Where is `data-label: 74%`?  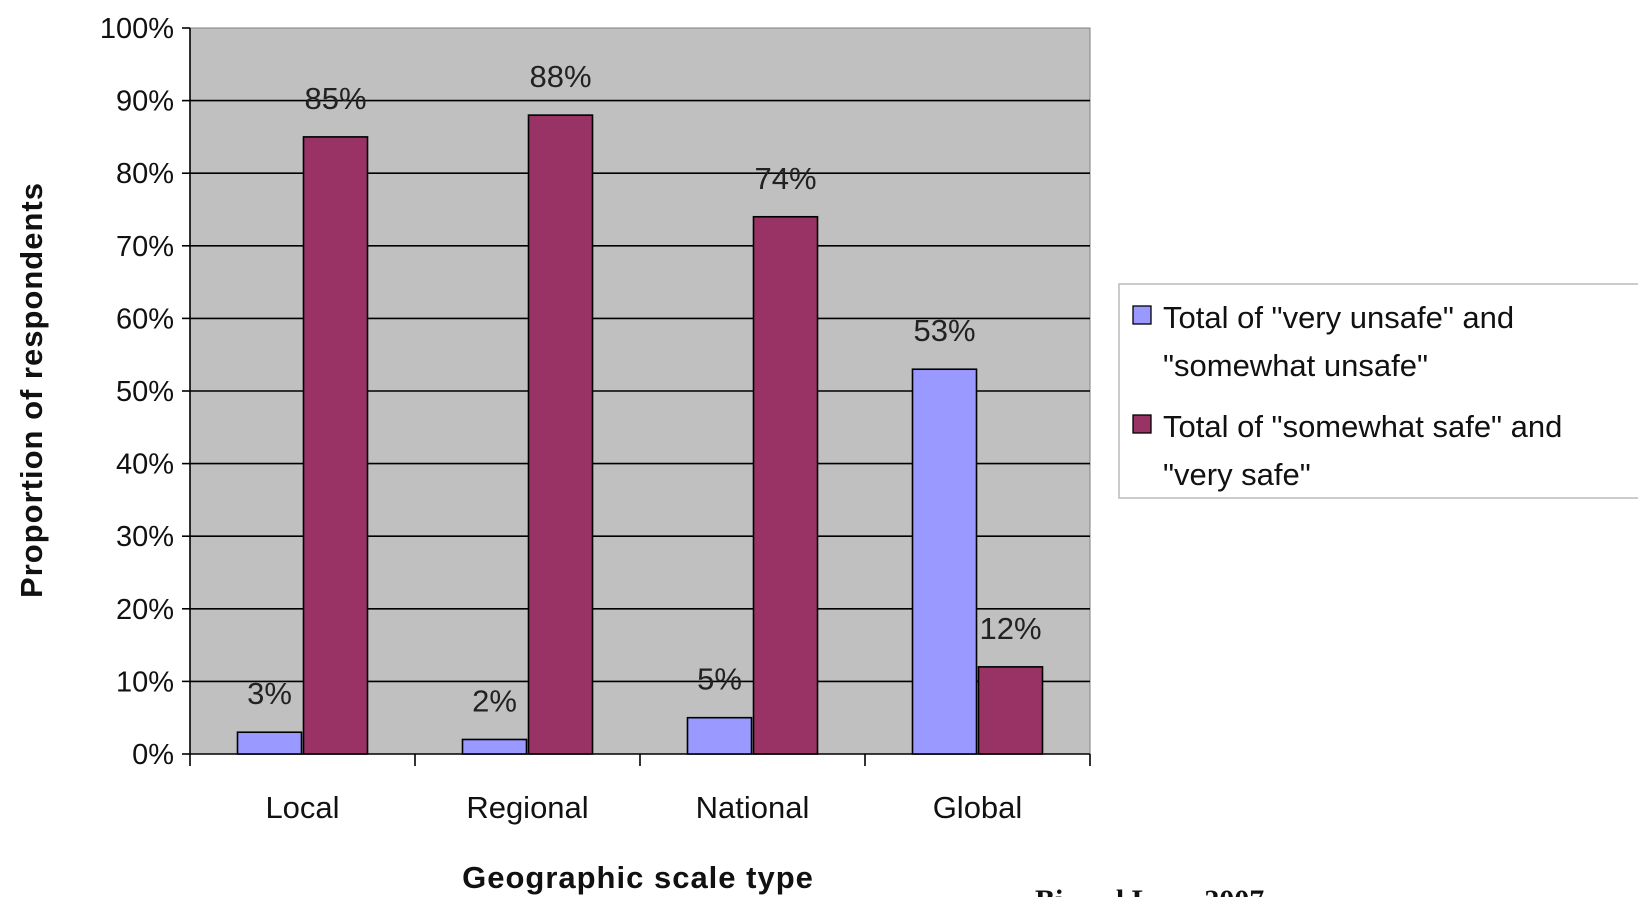
data-label: 74% is located at coordinates (785, 178).